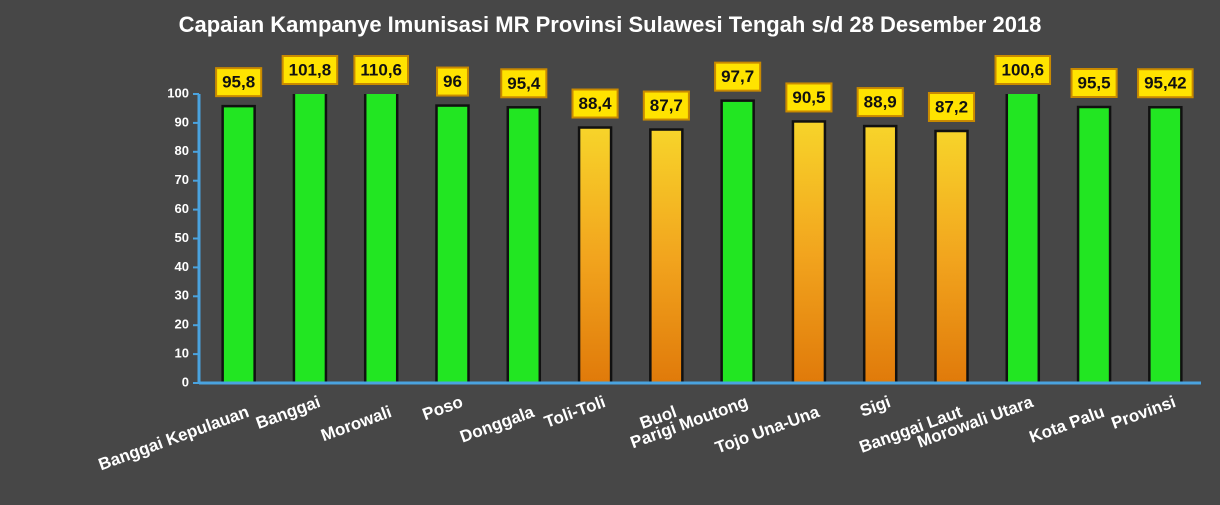 The width and height of the screenshot is (1220, 505). I want to click on value-label: 88,4, so click(596, 103).